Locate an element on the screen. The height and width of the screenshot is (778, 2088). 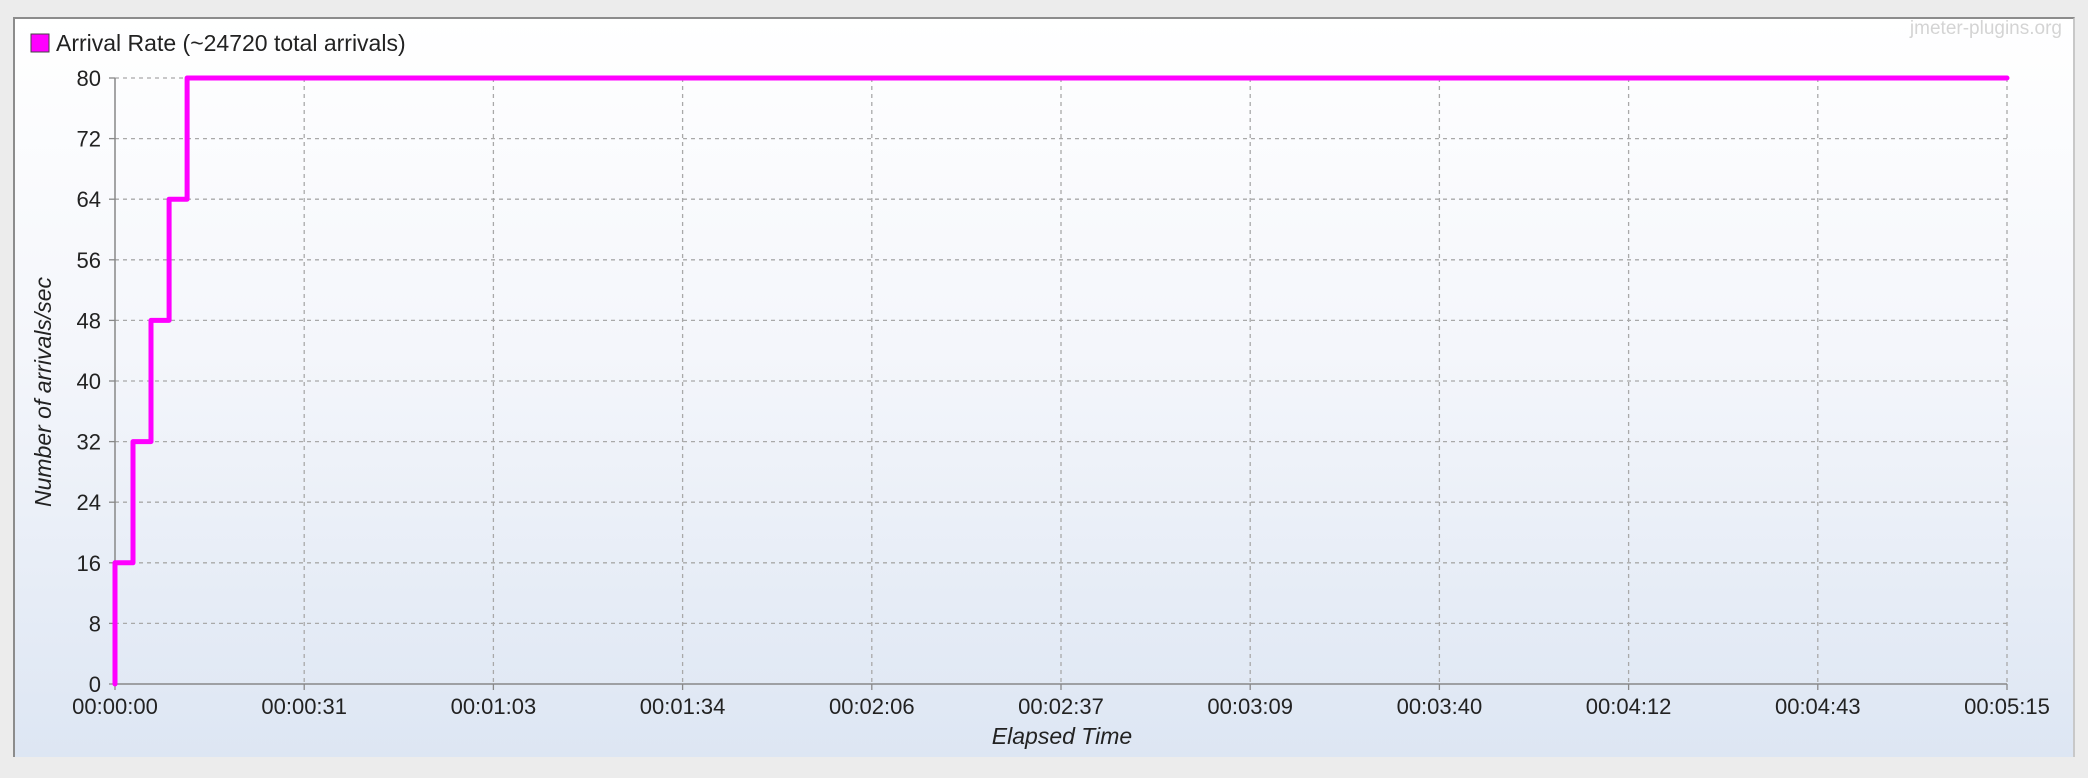
y-tick-label: 0 is located at coordinates (95, 684).